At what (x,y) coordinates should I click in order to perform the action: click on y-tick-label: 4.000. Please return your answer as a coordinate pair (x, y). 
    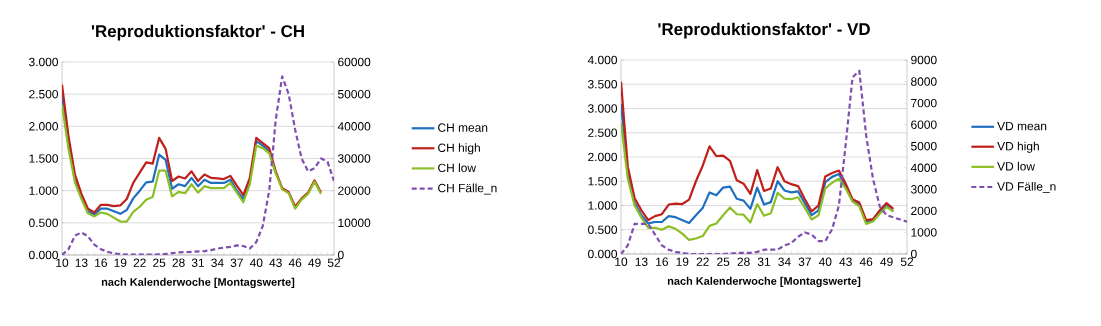
    Looking at the image, I should click on (602, 60).